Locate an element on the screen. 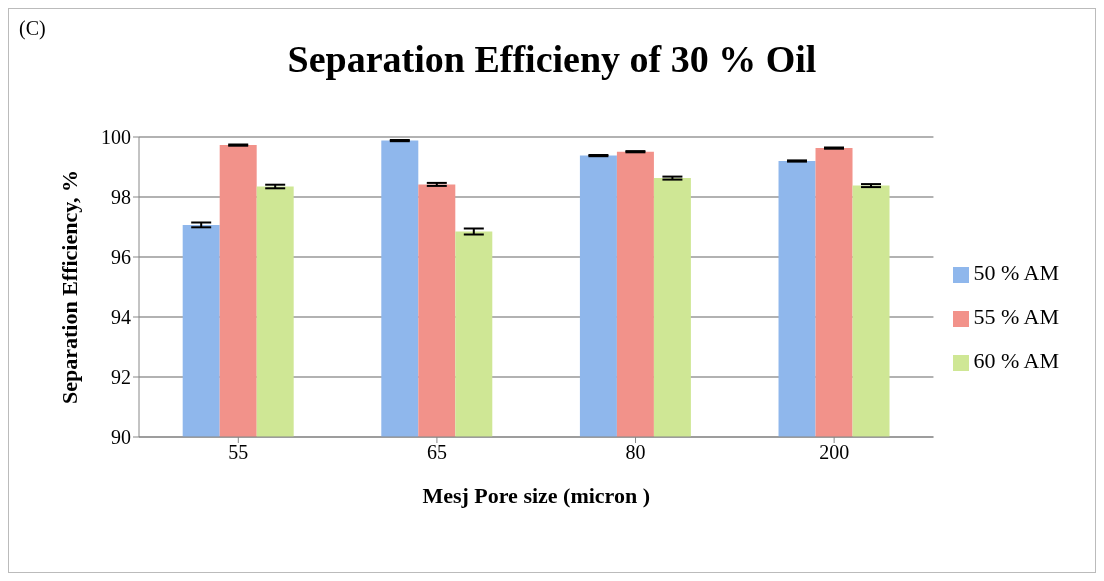 The image size is (1104, 581). y-axis-title: Separation Efficiency, % is located at coordinates (69, 287).